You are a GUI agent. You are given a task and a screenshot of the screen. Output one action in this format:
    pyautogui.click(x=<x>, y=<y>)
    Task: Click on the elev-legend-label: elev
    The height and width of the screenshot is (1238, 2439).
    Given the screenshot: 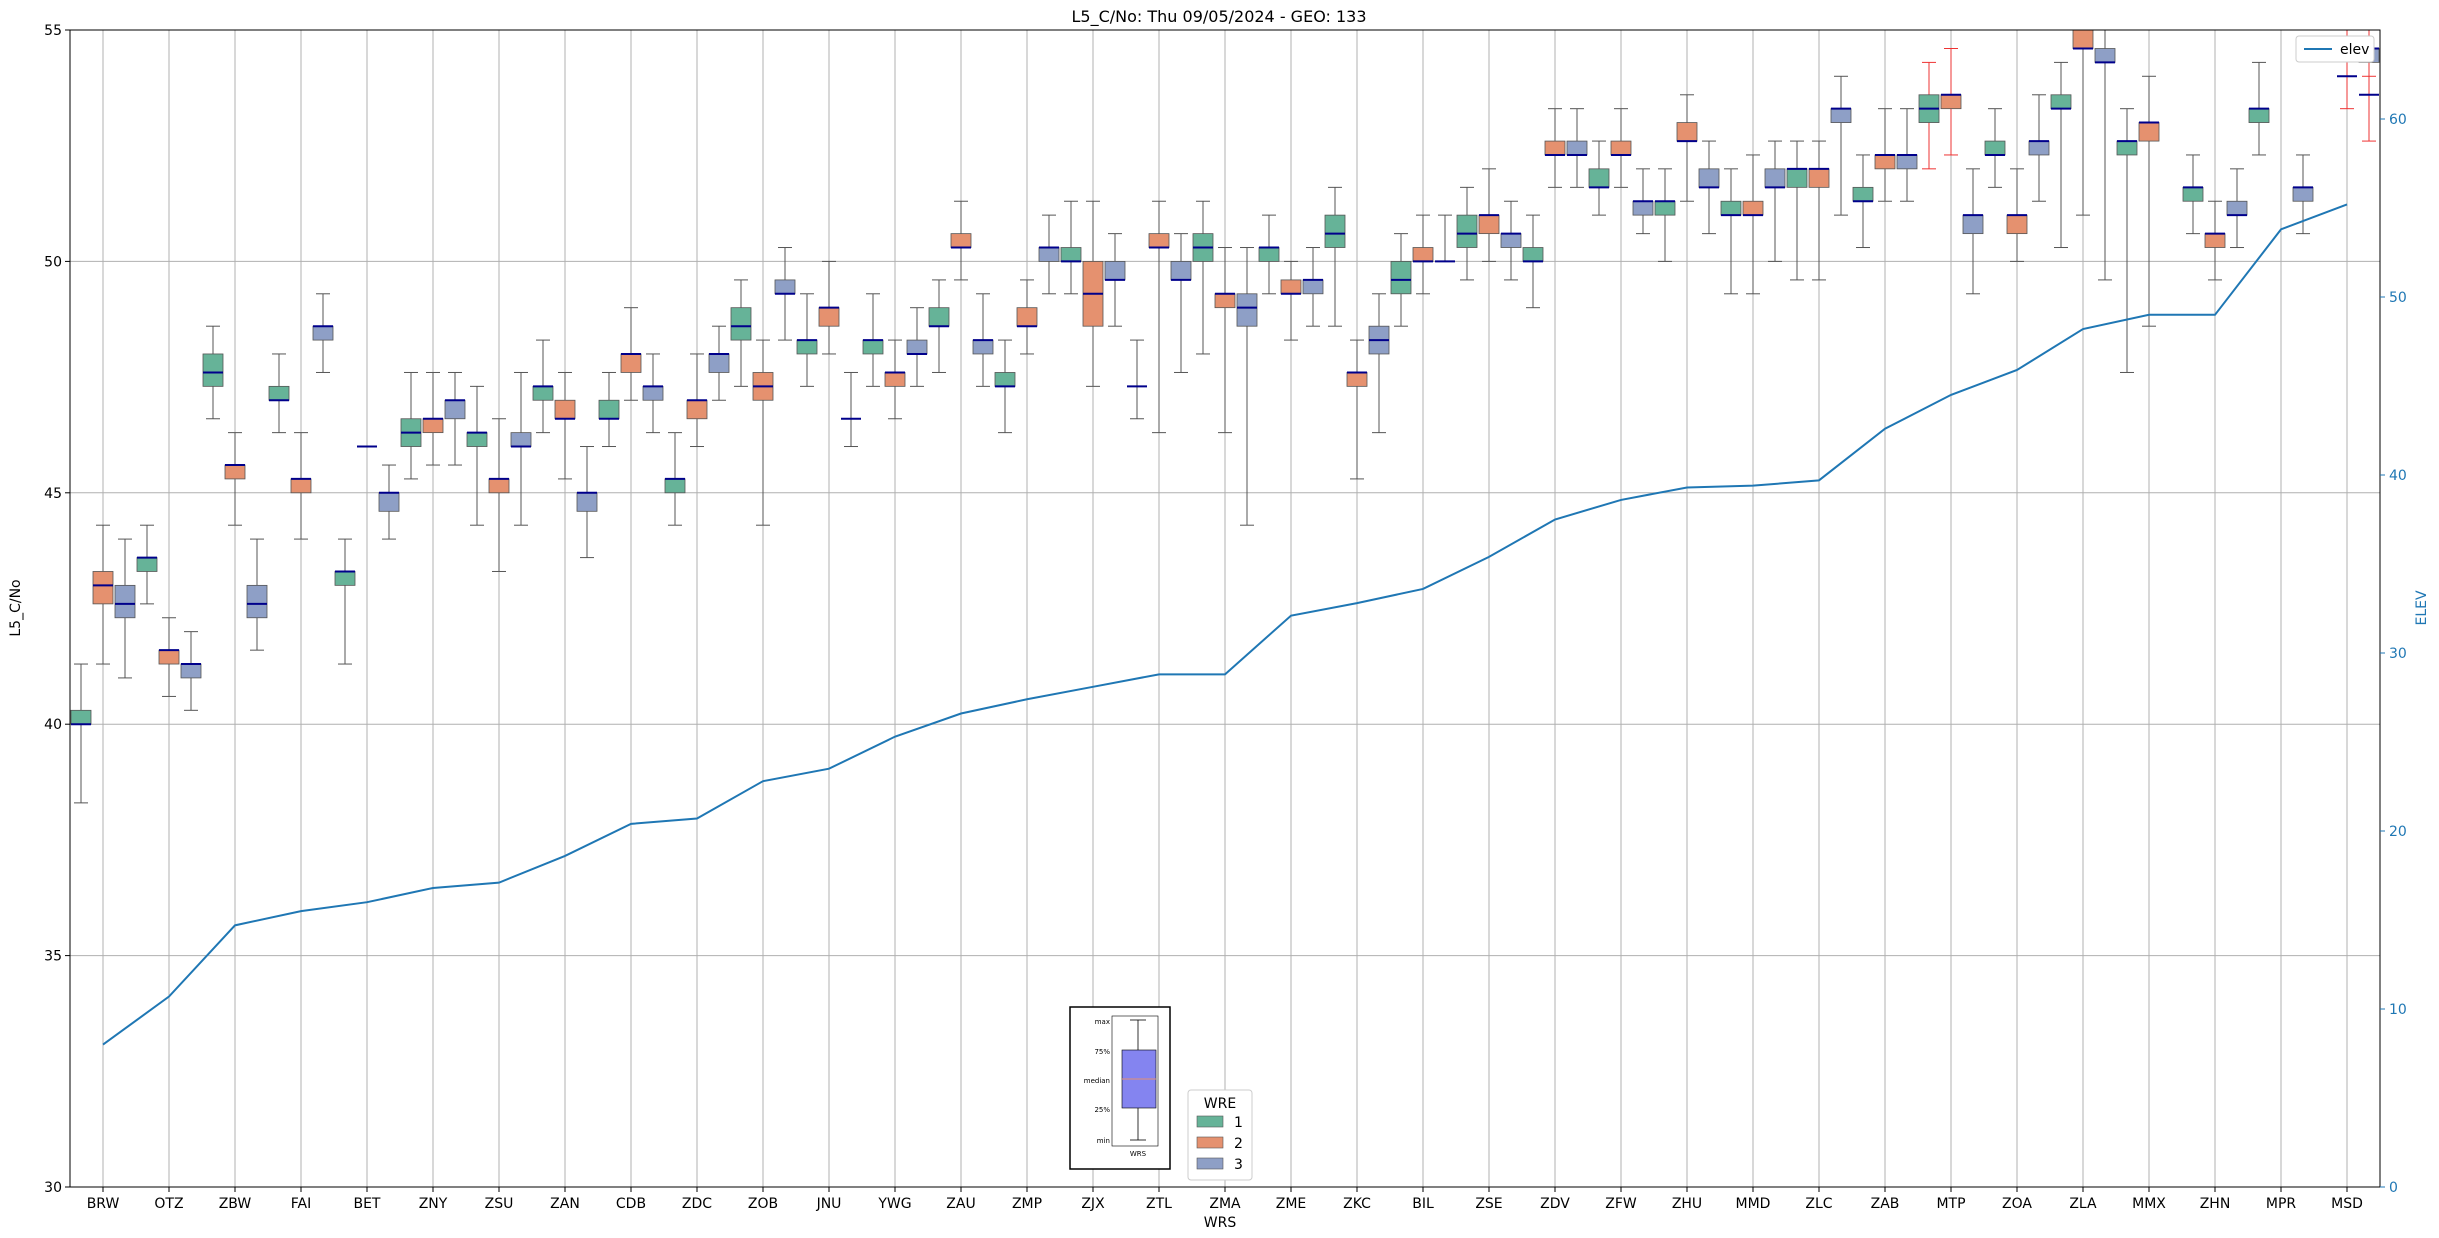 What is the action you would take?
    pyautogui.click(x=2354, y=50)
    